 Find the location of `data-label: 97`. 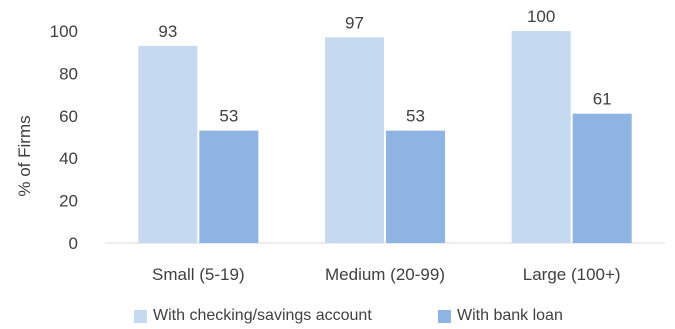

data-label: 97 is located at coordinates (354, 22).